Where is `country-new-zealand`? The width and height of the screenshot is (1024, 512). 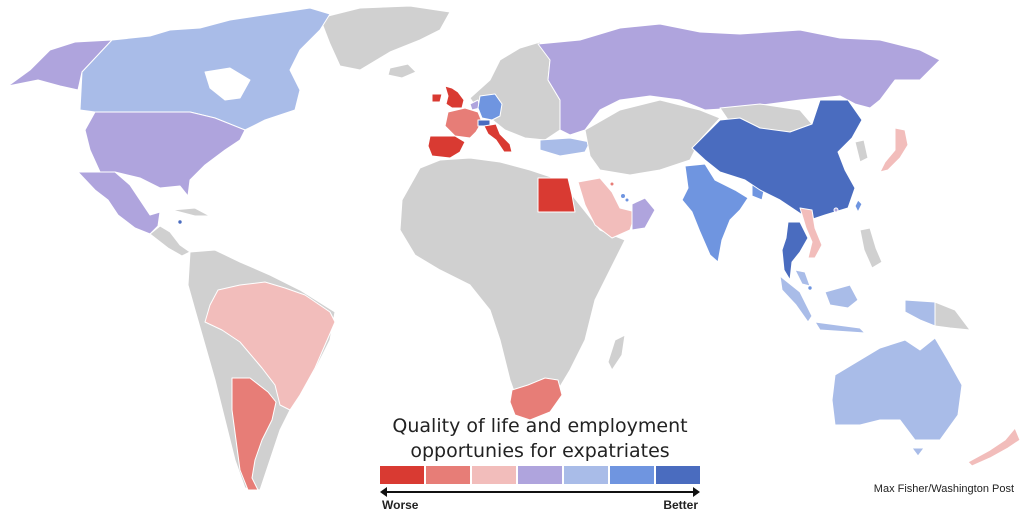
country-new-zealand is located at coordinates (994, 447).